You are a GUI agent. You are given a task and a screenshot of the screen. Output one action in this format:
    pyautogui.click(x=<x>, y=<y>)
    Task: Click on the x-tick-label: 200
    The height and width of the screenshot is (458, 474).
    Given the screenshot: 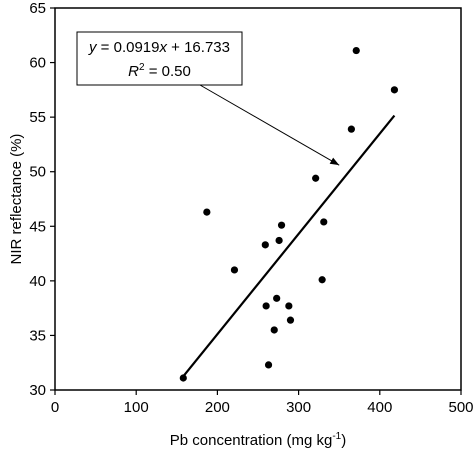 What is the action you would take?
    pyautogui.click(x=217, y=407)
    